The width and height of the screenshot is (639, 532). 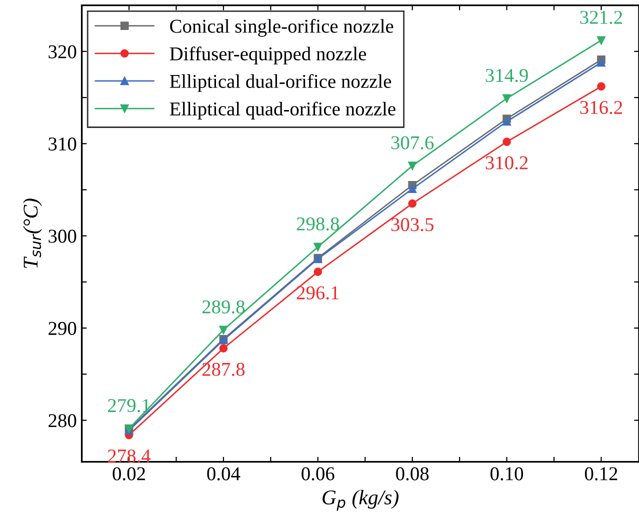 I want to click on data-label: 307.6, so click(x=412, y=143).